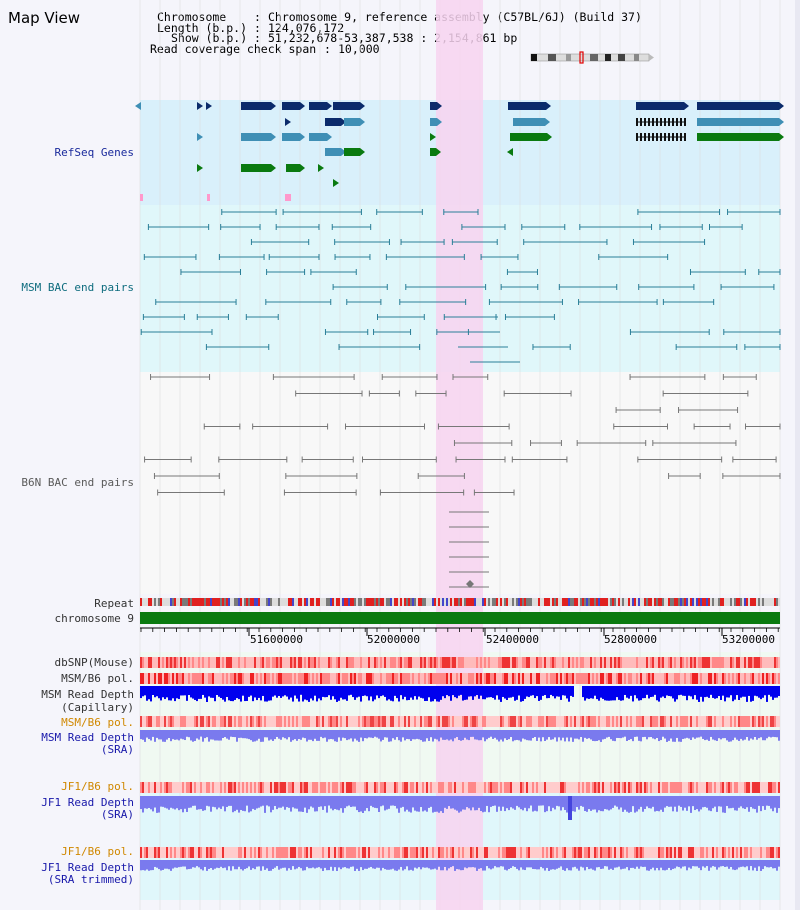 The height and width of the screenshot is (910, 800). What do you see at coordinates (592, 57) in the screenshot?
I see `chromosome-ideogram` at bounding box center [592, 57].